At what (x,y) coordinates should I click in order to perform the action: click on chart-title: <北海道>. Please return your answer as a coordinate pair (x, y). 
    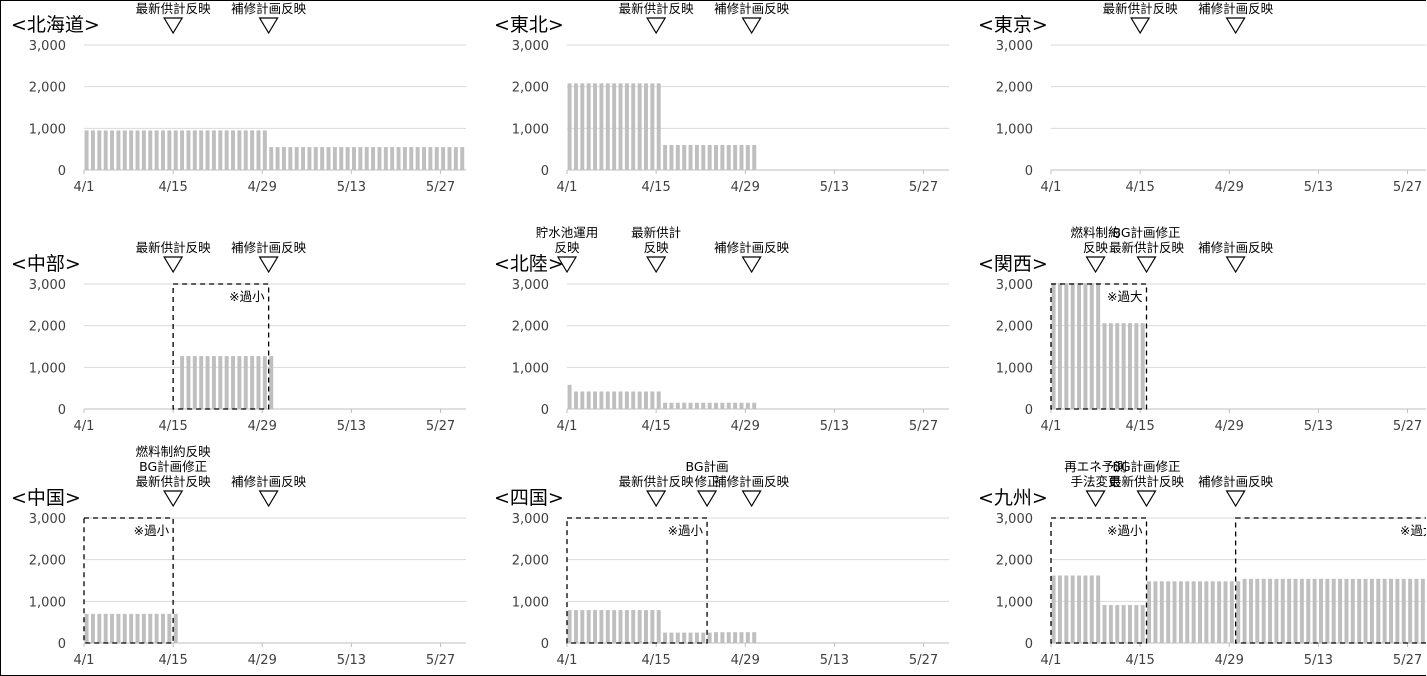
    Looking at the image, I should click on (55, 25).